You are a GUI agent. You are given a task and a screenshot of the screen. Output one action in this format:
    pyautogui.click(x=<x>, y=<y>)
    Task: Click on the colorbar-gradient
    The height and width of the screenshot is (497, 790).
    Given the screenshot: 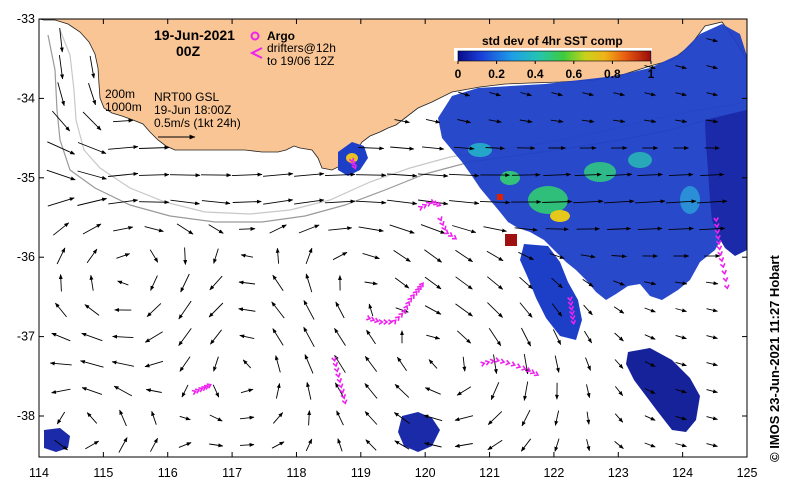 What is the action you would take?
    pyautogui.click(x=554, y=56)
    